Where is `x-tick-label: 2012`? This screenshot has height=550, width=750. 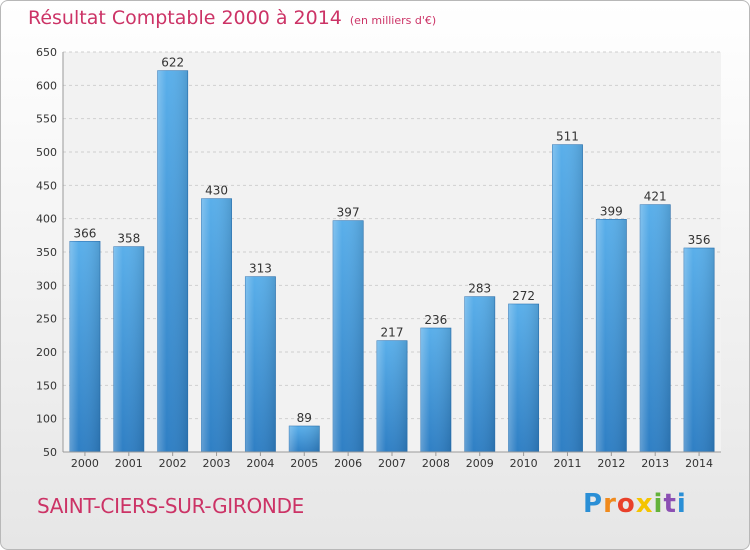
x-tick-label: 2012 is located at coordinates (611, 463).